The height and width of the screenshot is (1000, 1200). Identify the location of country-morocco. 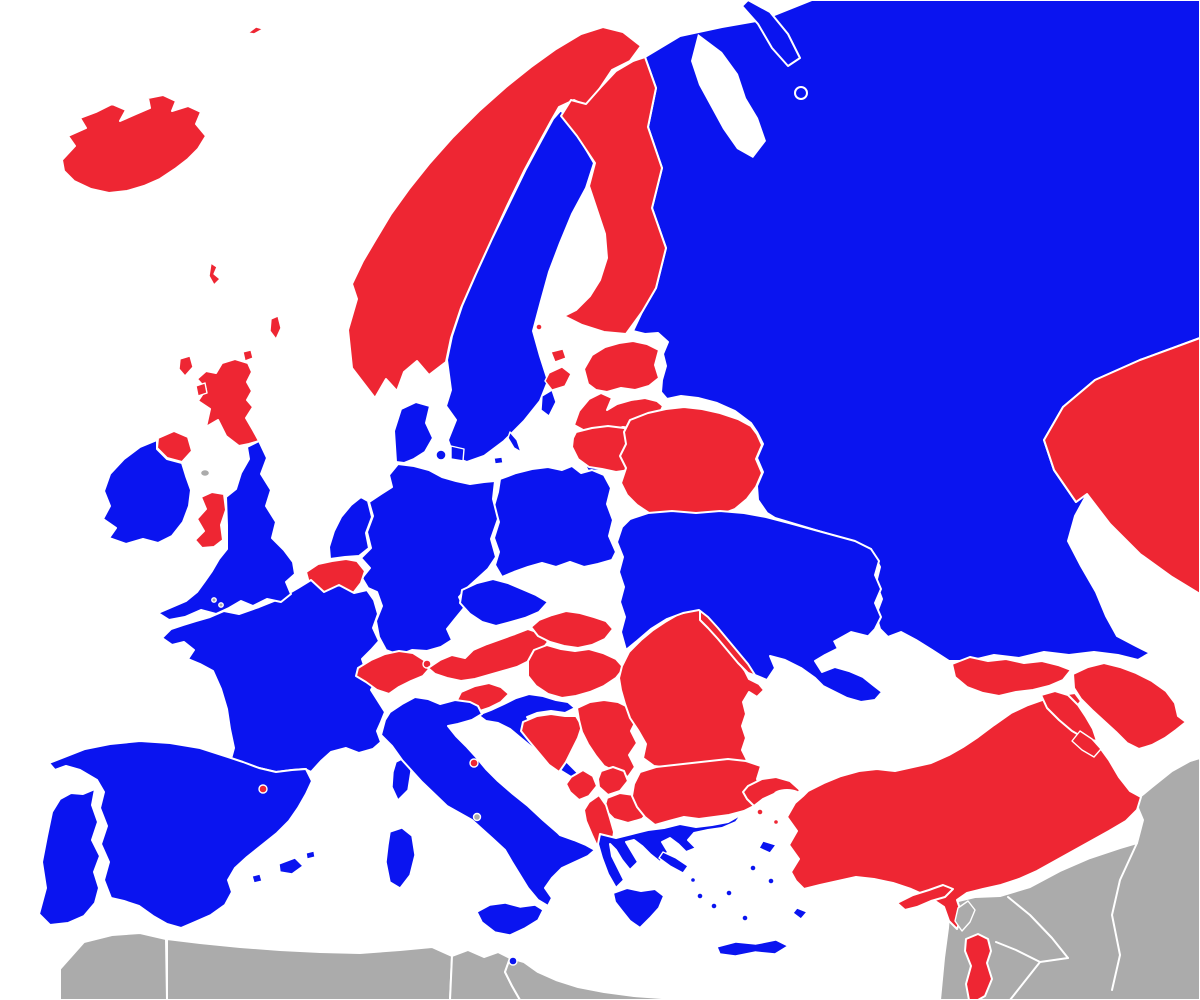
(113, 966).